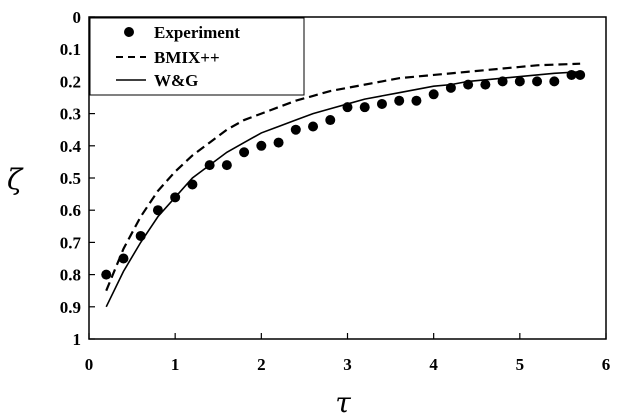 The height and width of the screenshot is (419, 624). What do you see at coordinates (70, 114) in the screenshot?
I see `y-tick-label: 0.3` at bounding box center [70, 114].